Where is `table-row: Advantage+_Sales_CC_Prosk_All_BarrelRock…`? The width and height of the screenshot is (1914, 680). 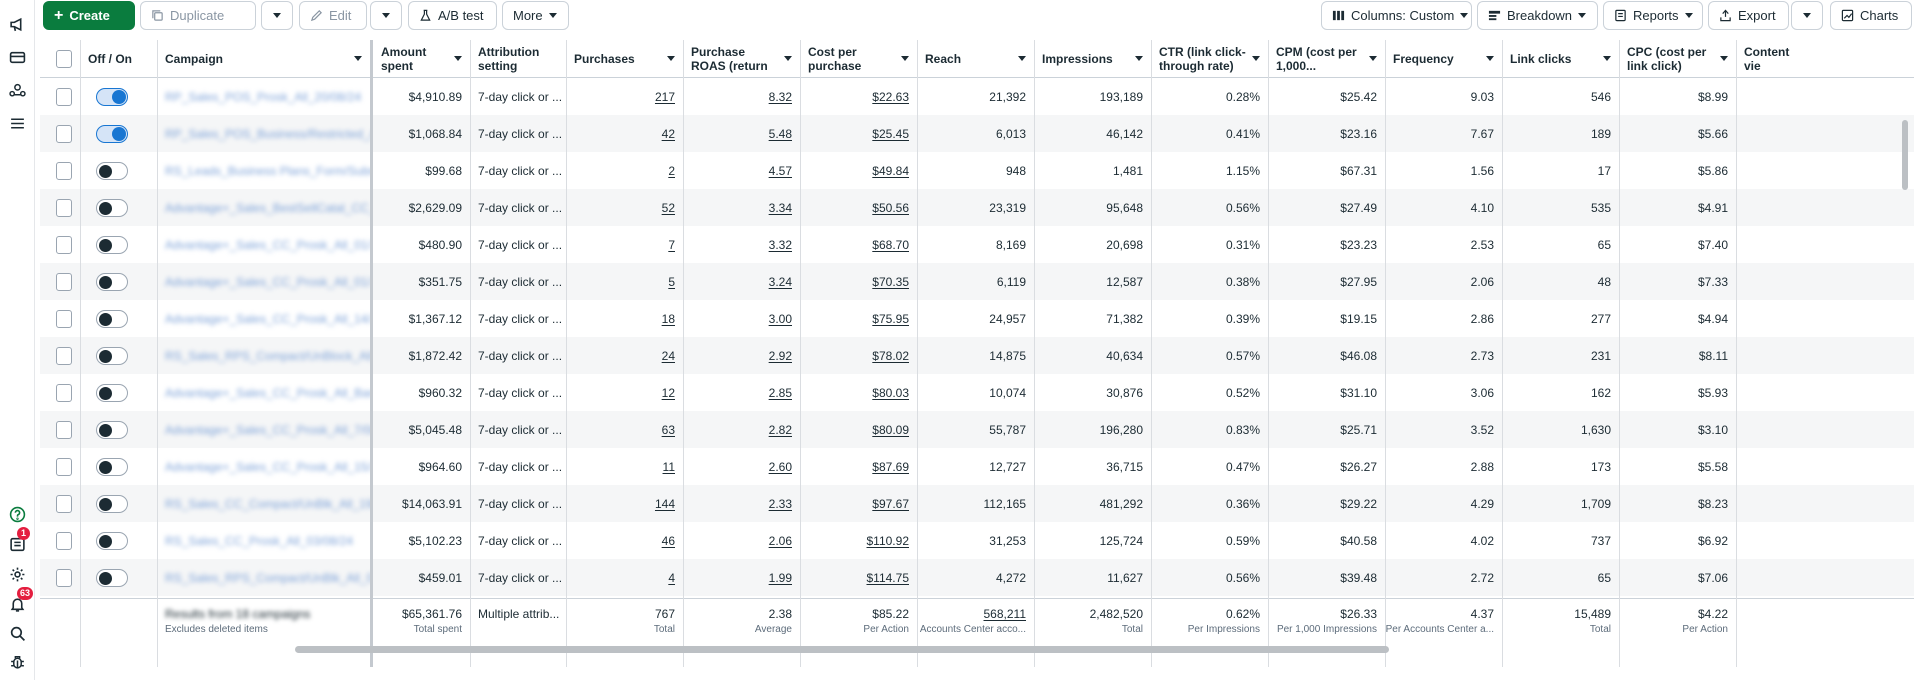 table-row: Advantage+_Sales_CC_Prosk_All_BarrelRock… is located at coordinates (977, 392).